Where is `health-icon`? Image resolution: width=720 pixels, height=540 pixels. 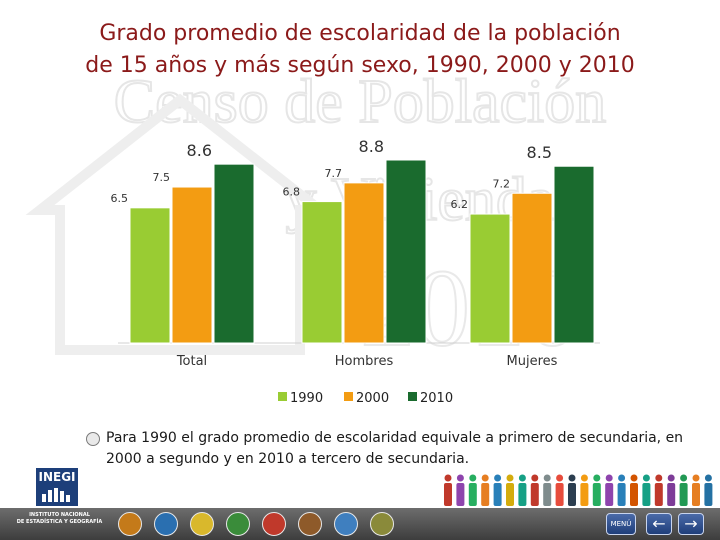
health-icon is located at coordinates (238, 524).